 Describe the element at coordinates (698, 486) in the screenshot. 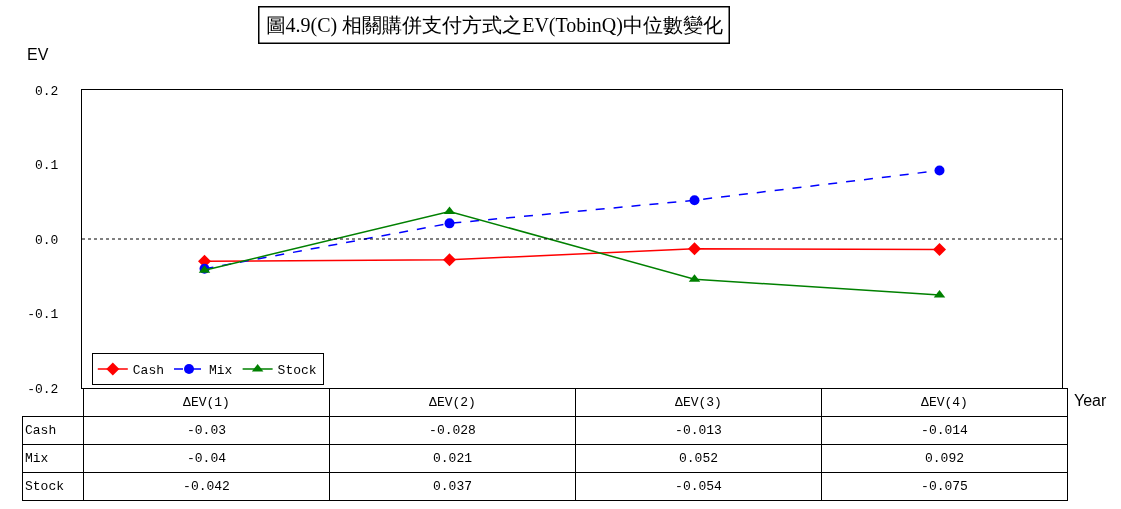

I see `data-label: -0.054` at that location.